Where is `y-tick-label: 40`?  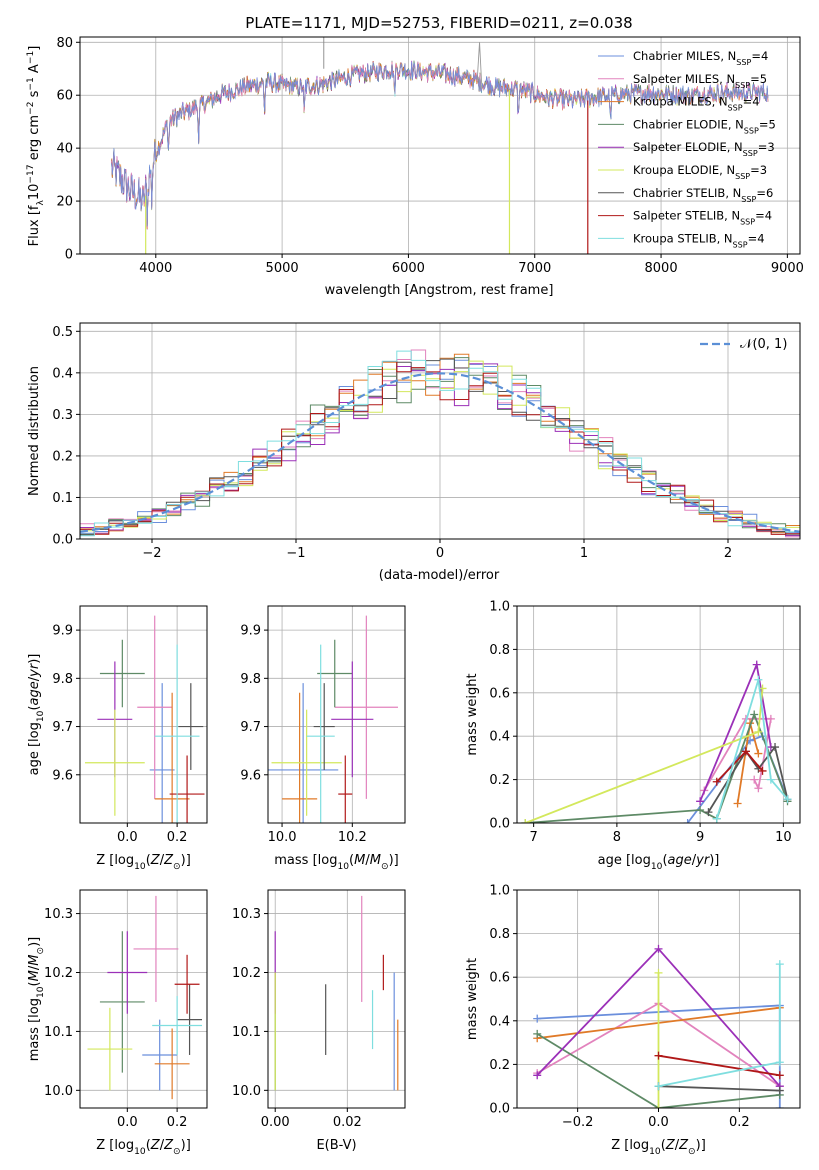 y-tick-label: 40 is located at coordinates (64, 149).